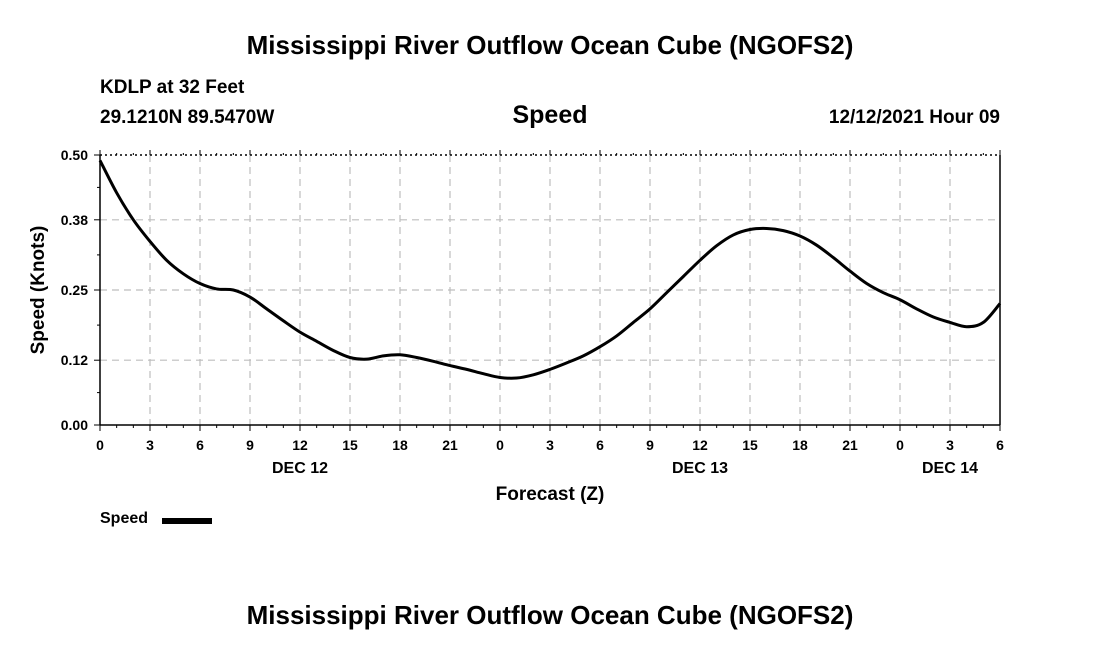 Image resolution: width=1100 pixels, height=650 pixels. What do you see at coordinates (38, 290) in the screenshot?
I see `y-axis-title: Speed (Knots)` at bounding box center [38, 290].